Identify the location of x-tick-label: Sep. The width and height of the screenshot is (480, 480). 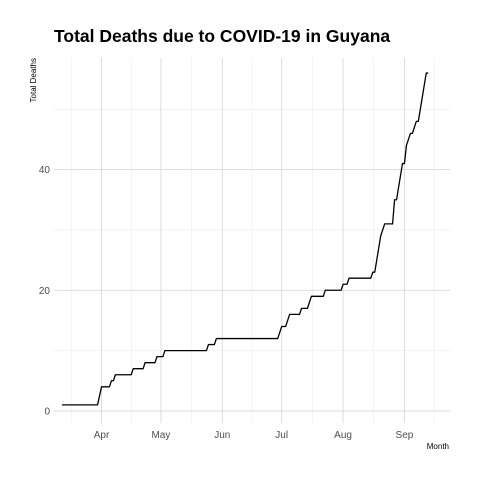
(405, 435).